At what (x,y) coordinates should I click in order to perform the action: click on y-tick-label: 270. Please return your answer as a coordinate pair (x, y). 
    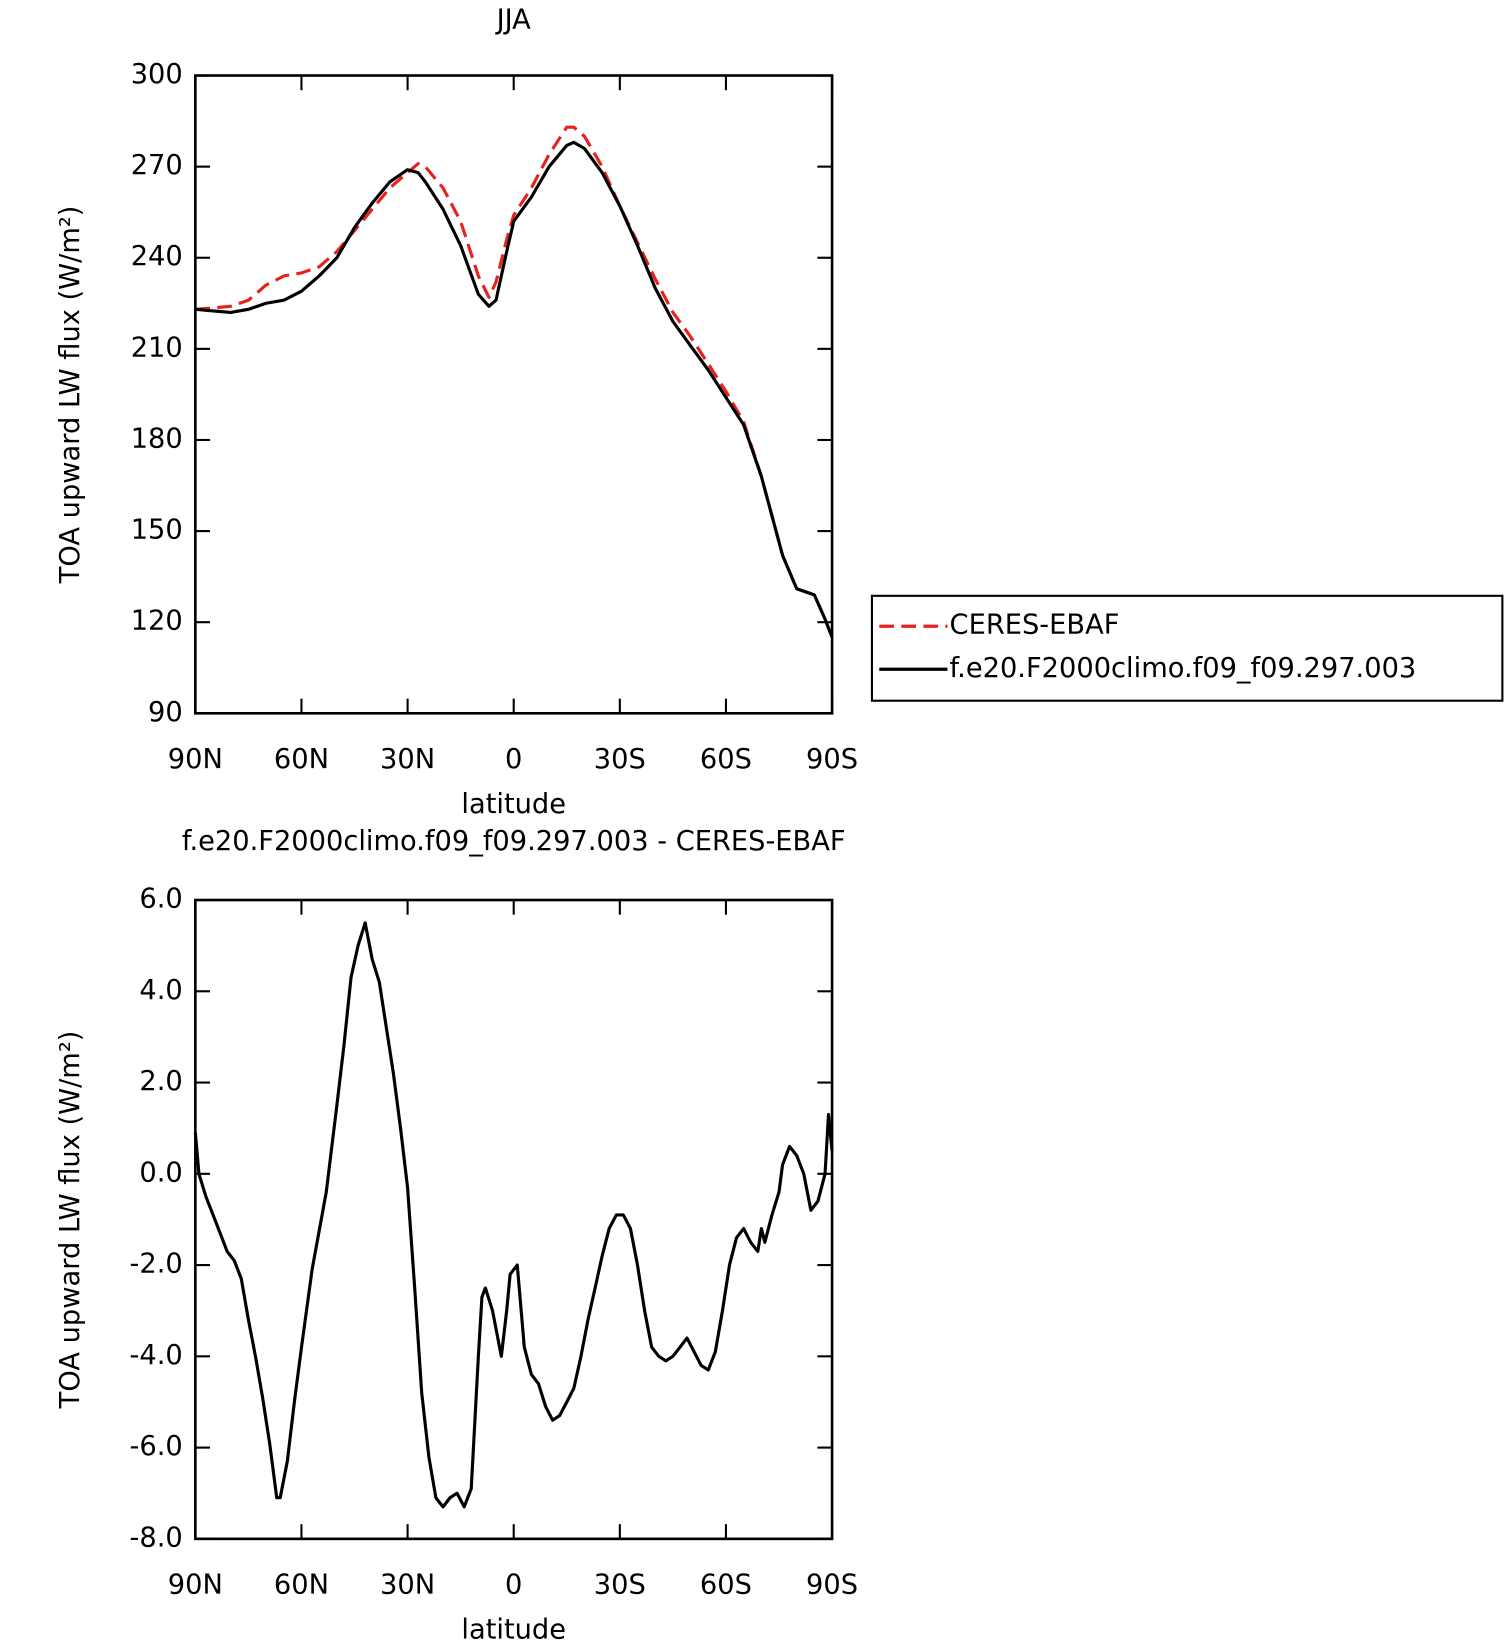
    Looking at the image, I should click on (157, 165).